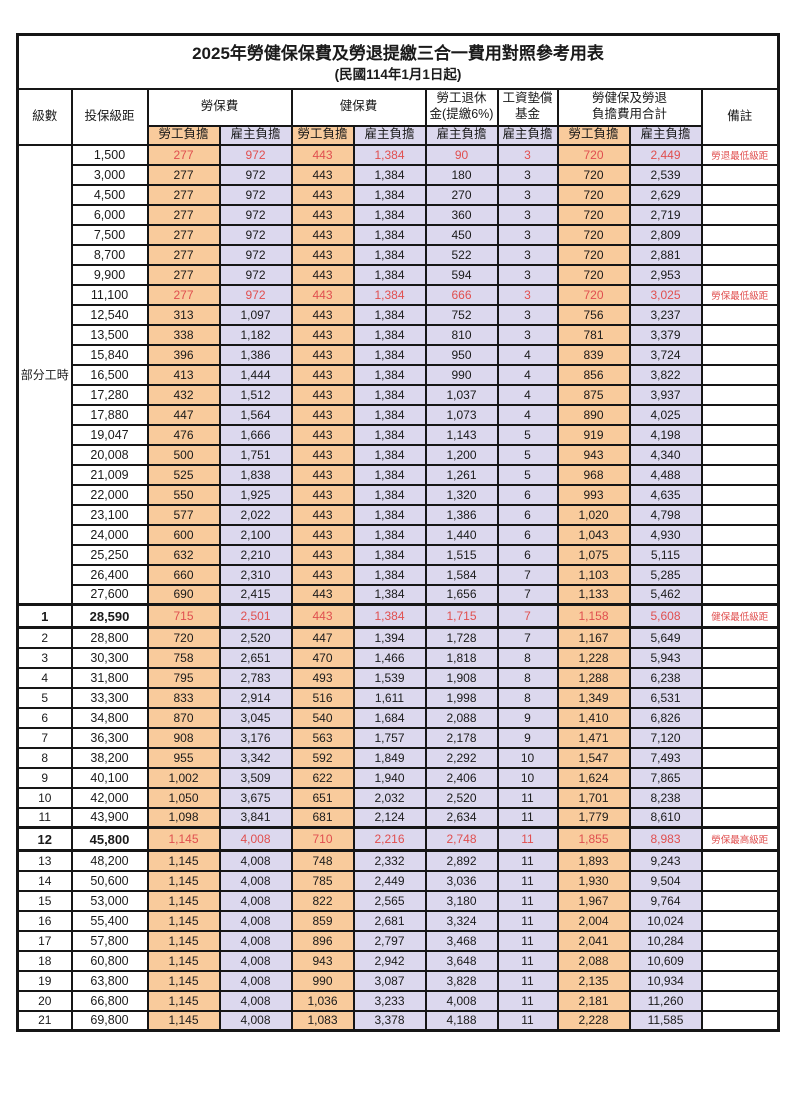 This screenshot has width=791, height=1120. I want to click on value-cell: 1,261, so click(461, 474).